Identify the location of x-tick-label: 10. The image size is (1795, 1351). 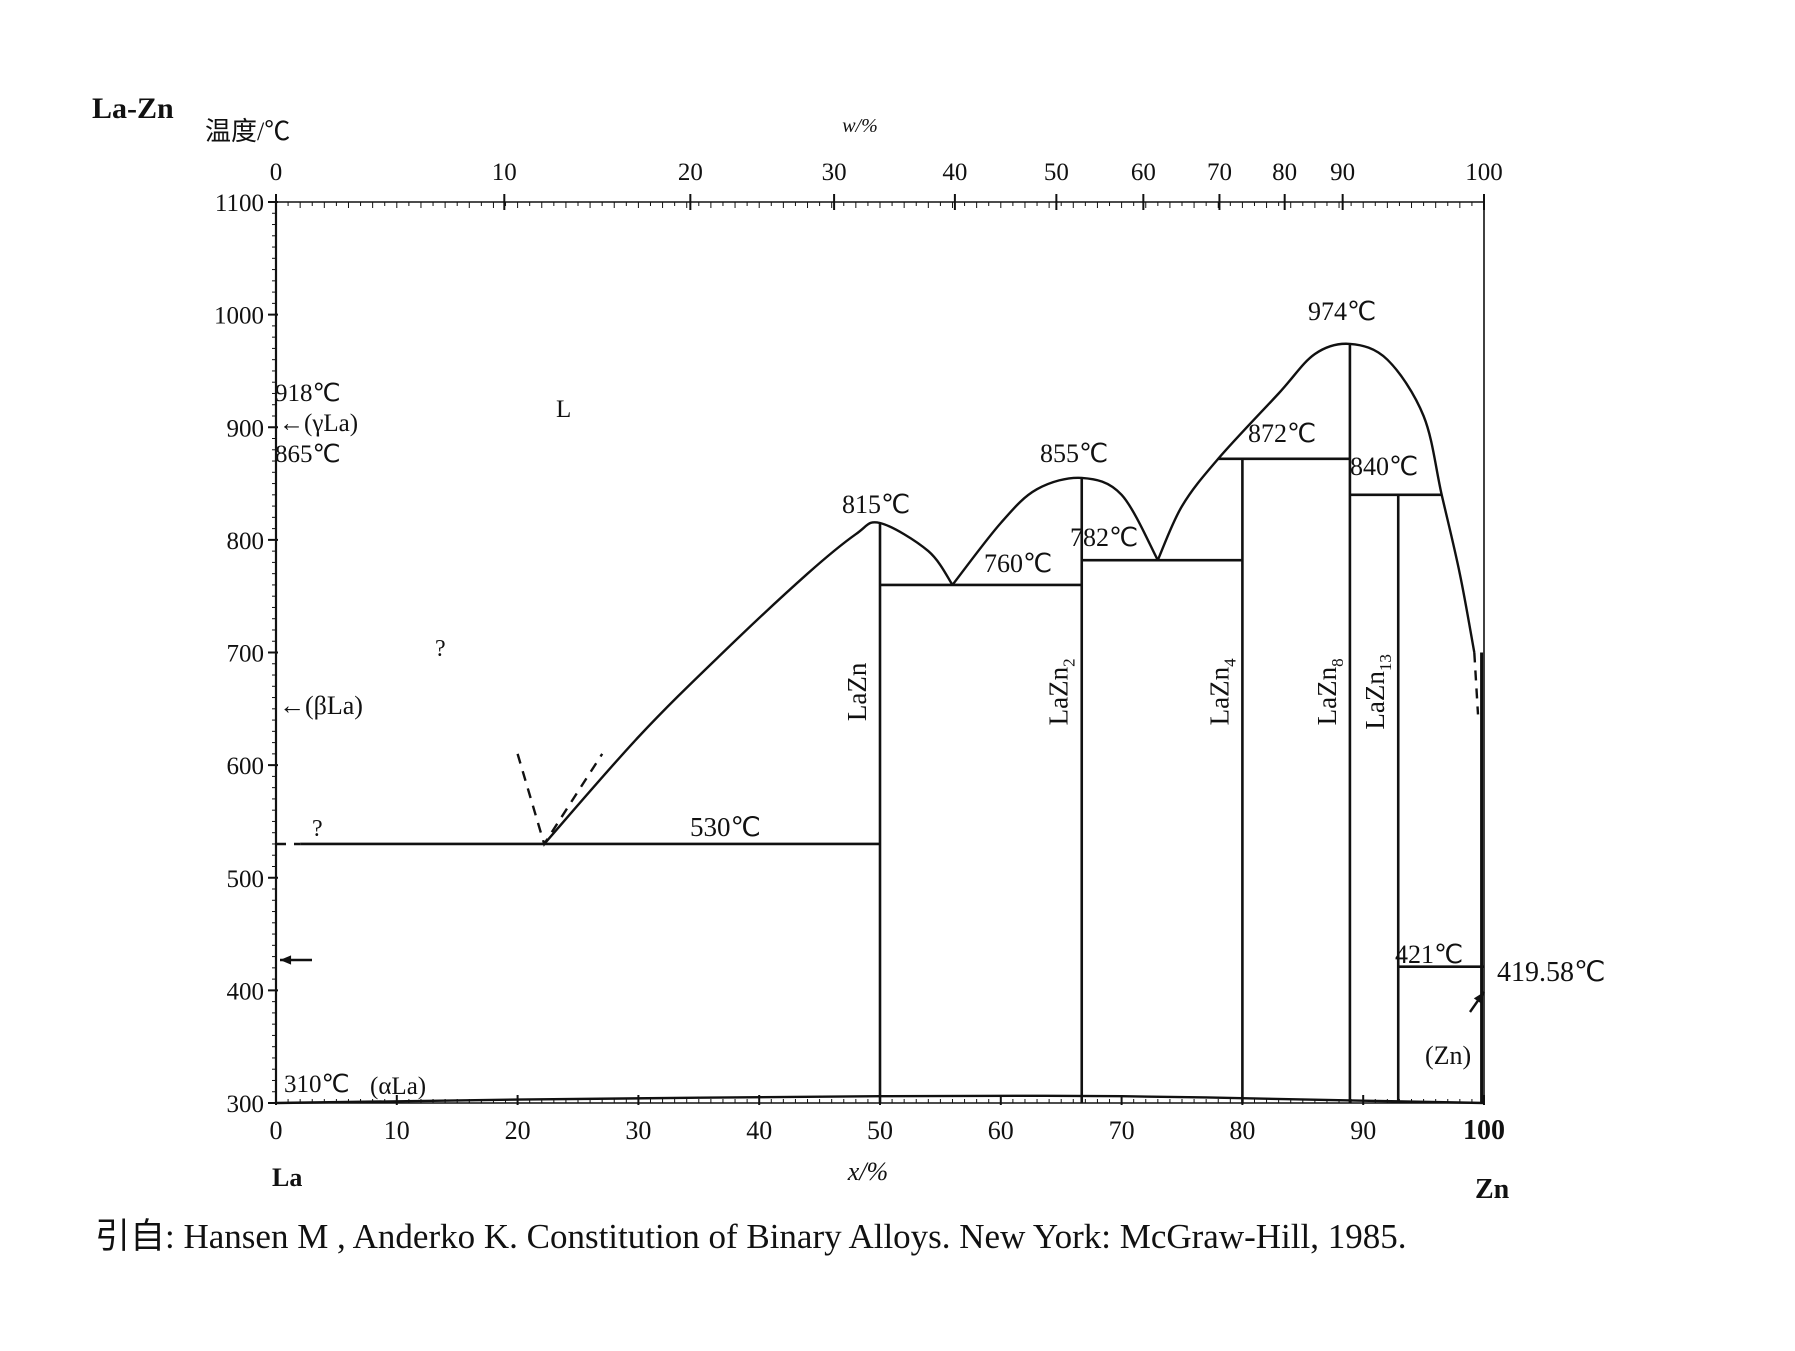
(397, 1130).